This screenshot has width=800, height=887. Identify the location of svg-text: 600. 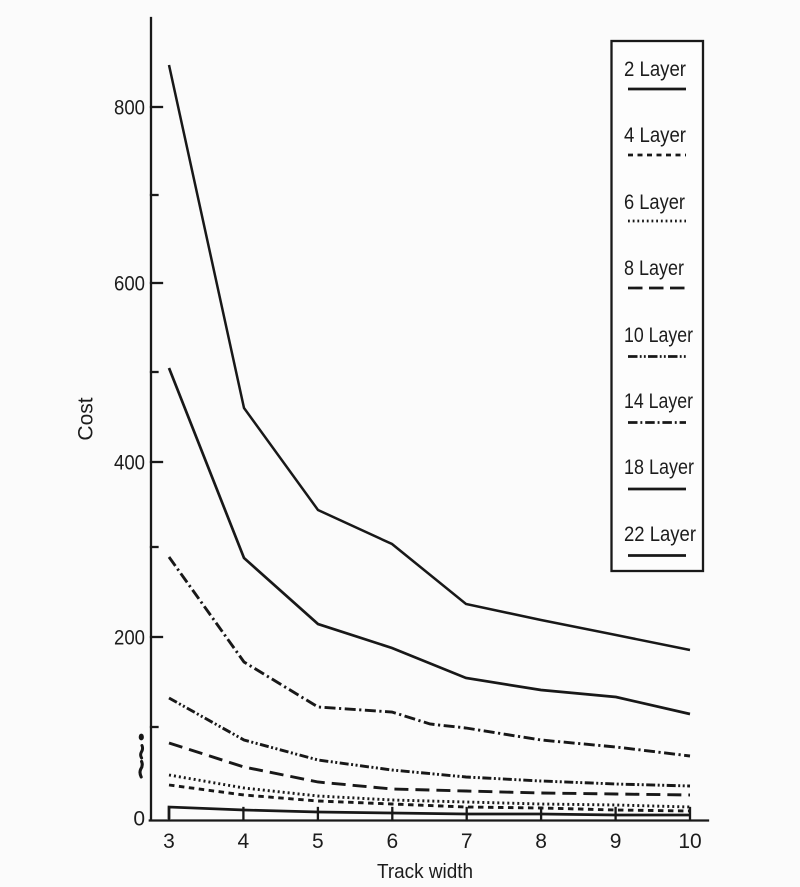
(129, 284).